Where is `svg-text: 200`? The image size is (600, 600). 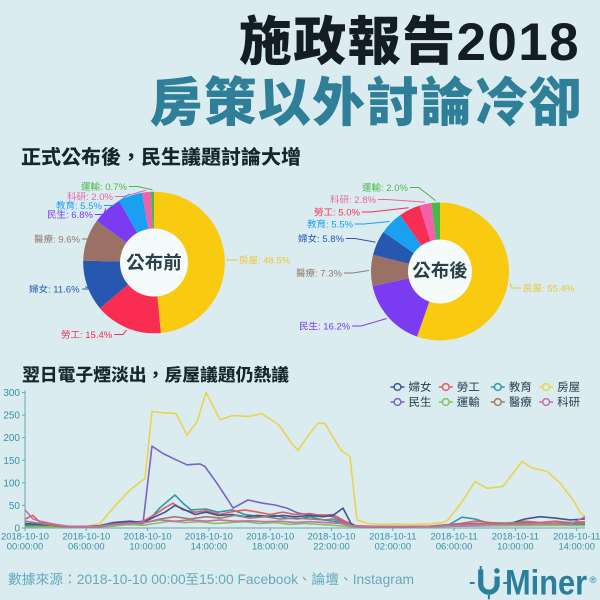
svg-text: 200 is located at coordinates (11, 438).